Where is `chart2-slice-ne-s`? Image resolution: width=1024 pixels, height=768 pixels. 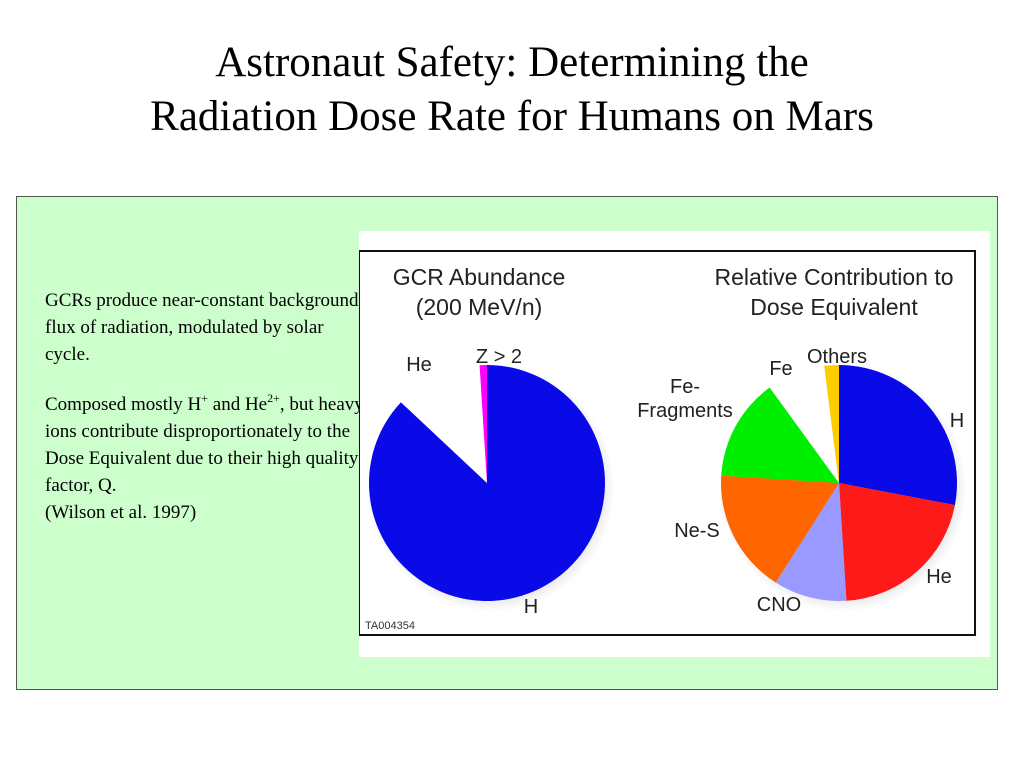 chart2-slice-ne-s is located at coordinates (780, 529).